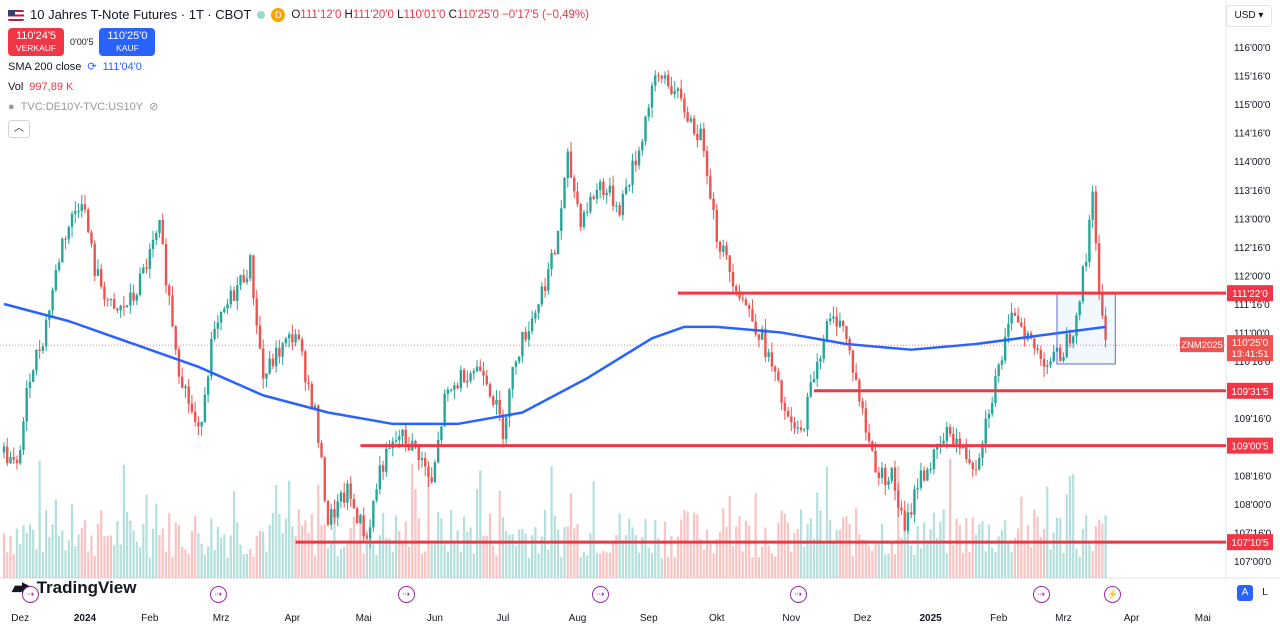  I want to click on sma-indicator-row: SMA 200 close ⟳ 111'04'0, so click(298, 67).